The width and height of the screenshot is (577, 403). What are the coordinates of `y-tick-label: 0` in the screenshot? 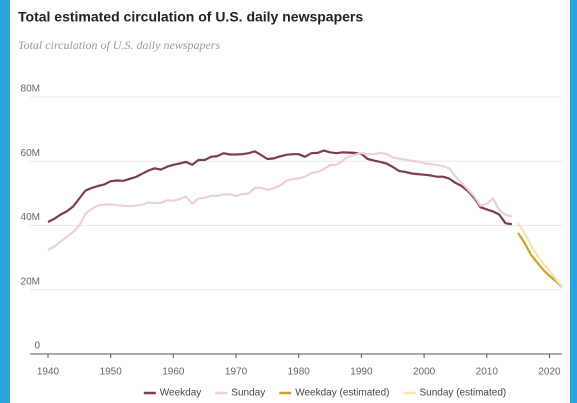 It's located at (37, 346).